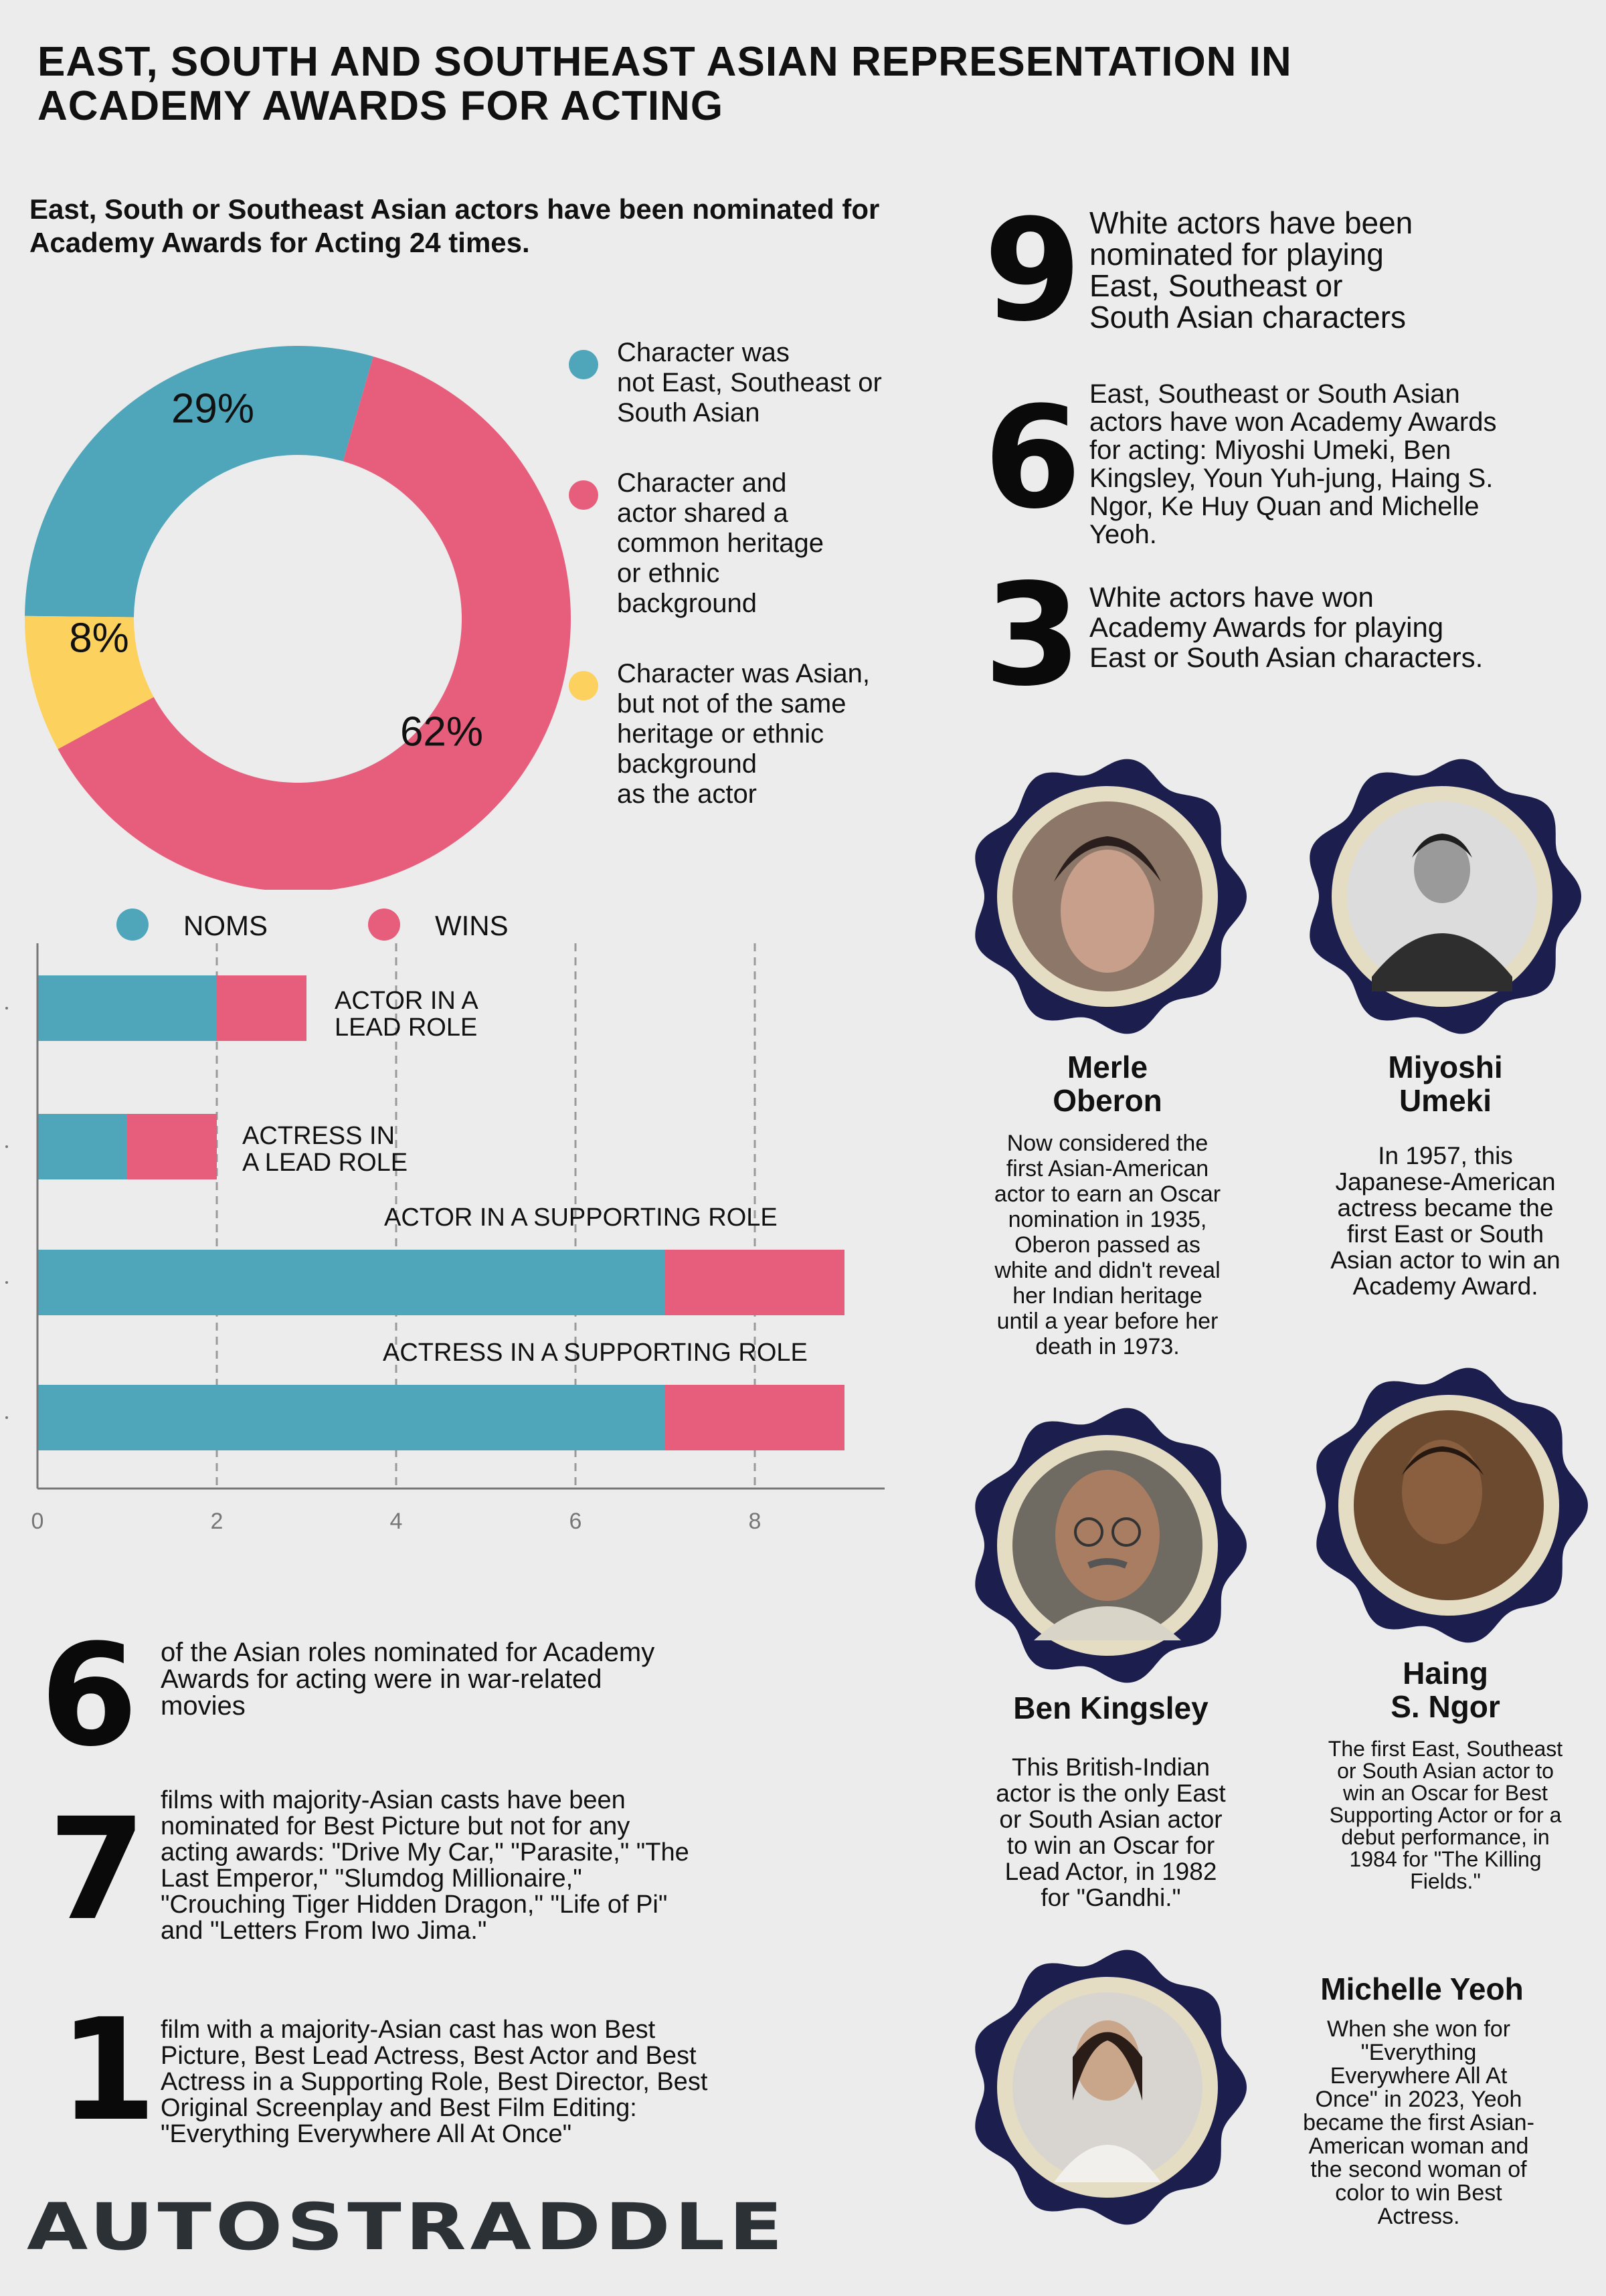  Describe the element at coordinates (396, 1521) in the screenshot. I see `x-tick-label: 4` at that location.